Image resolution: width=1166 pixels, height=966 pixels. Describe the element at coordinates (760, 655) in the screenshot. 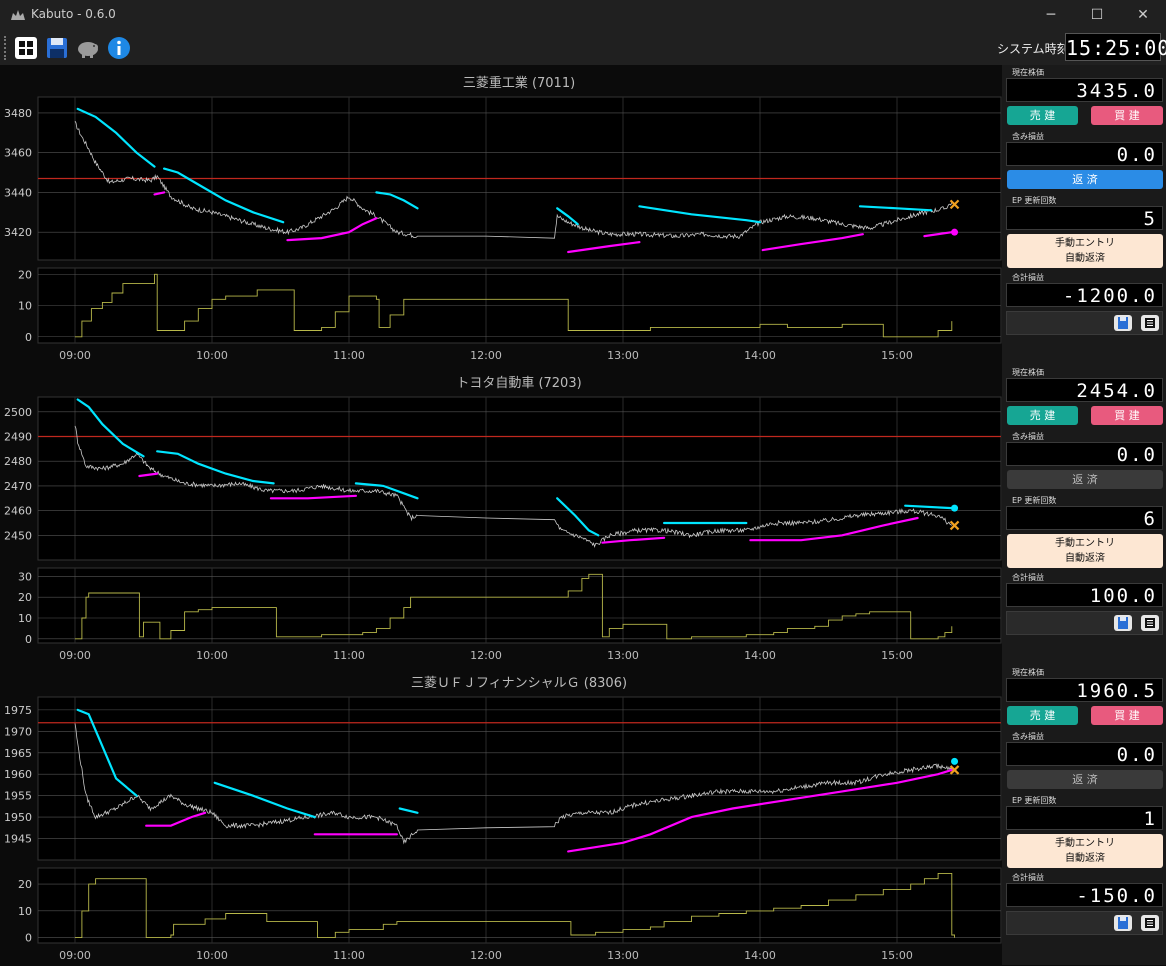

I see `x-tick-label: 14:00` at that location.